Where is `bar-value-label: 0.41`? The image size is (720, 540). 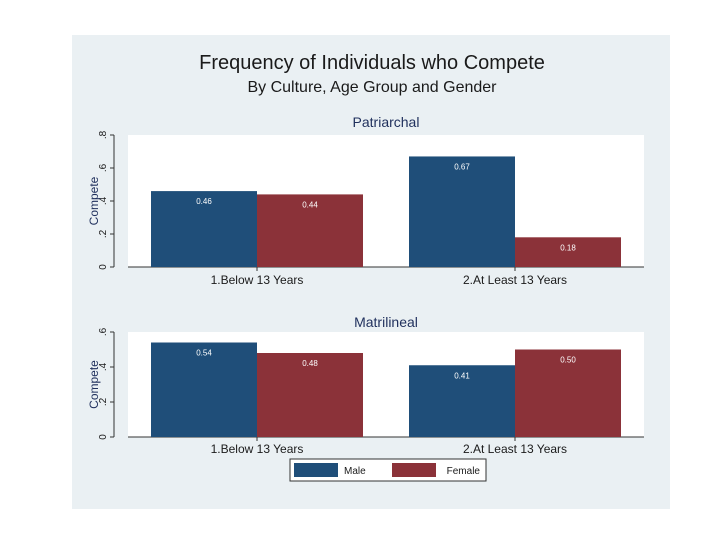 bar-value-label: 0.41 is located at coordinates (462, 375).